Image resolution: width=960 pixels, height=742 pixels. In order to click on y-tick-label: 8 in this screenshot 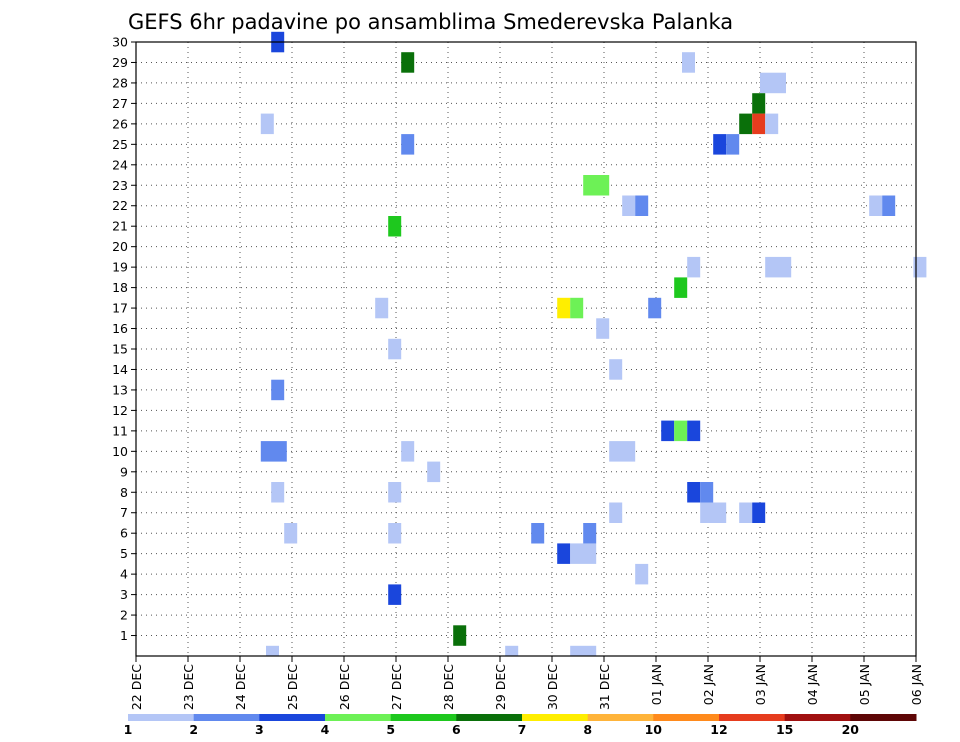, I will do `click(124, 492)`.